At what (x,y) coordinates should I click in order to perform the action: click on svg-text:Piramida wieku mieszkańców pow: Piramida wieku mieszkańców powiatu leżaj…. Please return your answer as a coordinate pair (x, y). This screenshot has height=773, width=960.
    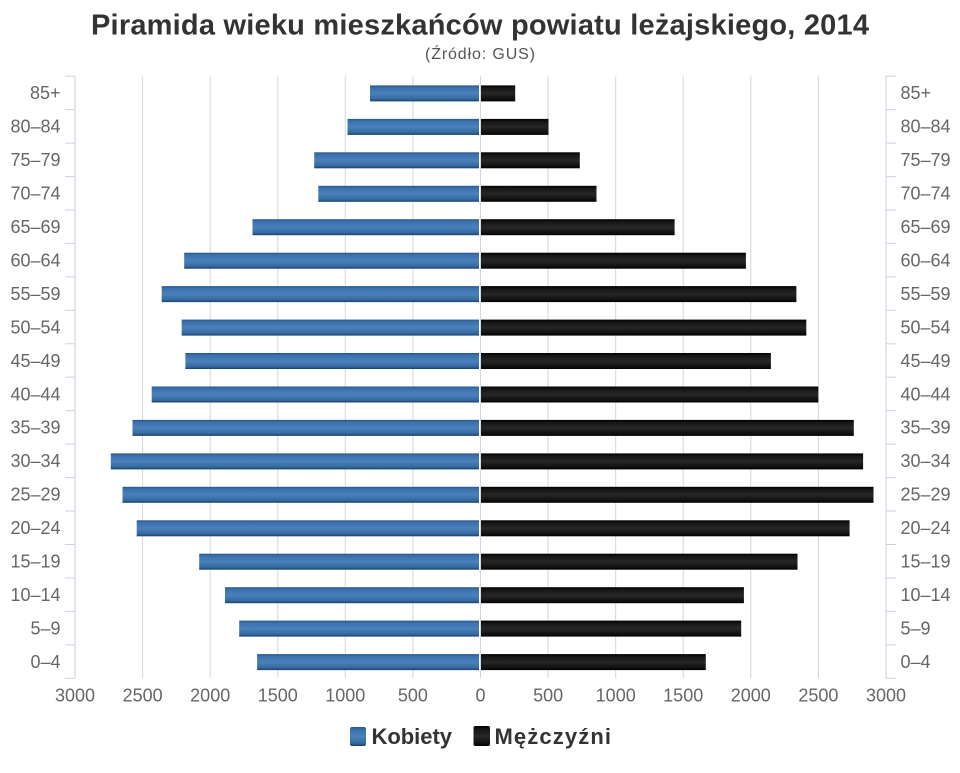
    Looking at the image, I should click on (480, 26).